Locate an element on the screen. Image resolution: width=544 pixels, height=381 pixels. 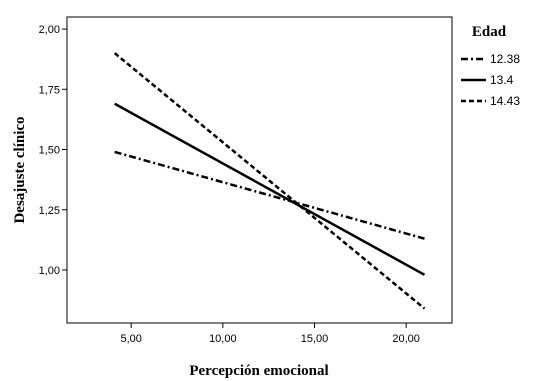
x-axis: 5,00 10,00 15,00 20,00 is located at coordinates (270, 334).